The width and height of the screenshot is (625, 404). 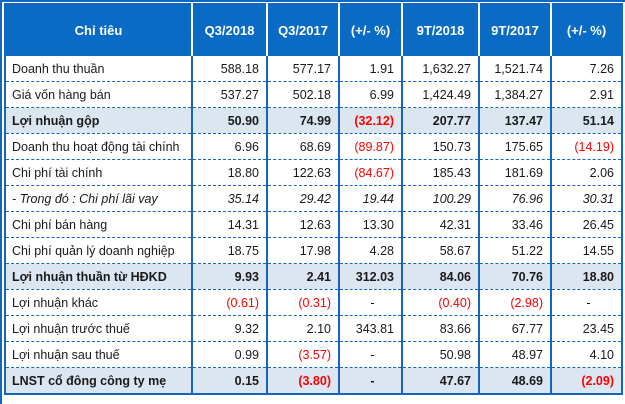 What do you see at coordinates (586, 224) in the screenshot?
I see `cell-value: 26.45` at bounding box center [586, 224].